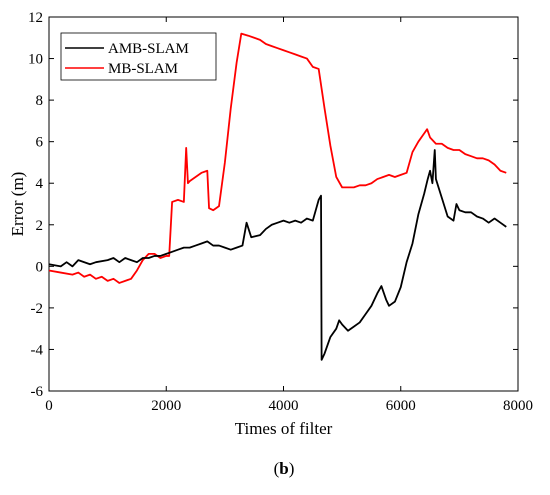 This screenshot has height=495, width=550. What do you see at coordinates (40, 267) in the screenshot?
I see `y-tick-label: 0` at bounding box center [40, 267].